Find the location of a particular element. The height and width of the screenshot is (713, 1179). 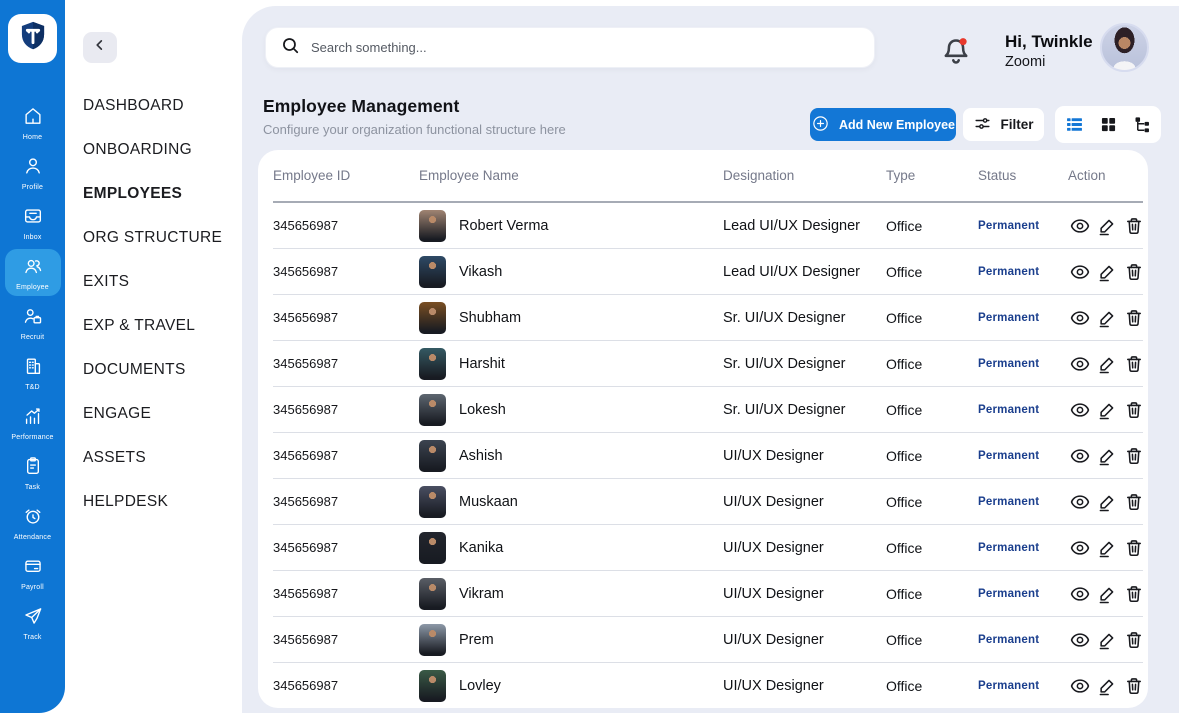

sidebar-menu-item: EXP & TRAVEL is located at coordinates (139, 325).